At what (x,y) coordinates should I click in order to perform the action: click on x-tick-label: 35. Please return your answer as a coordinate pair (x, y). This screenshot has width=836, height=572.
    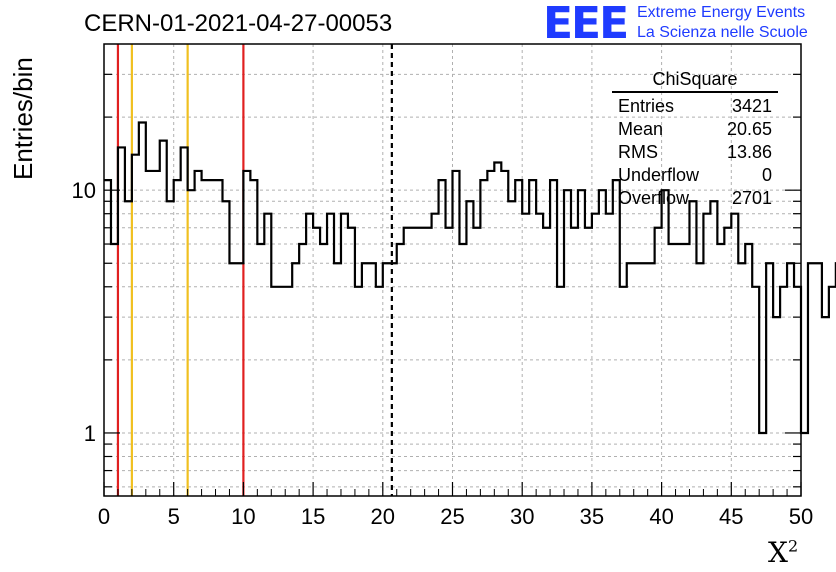
    Looking at the image, I should click on (592, 516).